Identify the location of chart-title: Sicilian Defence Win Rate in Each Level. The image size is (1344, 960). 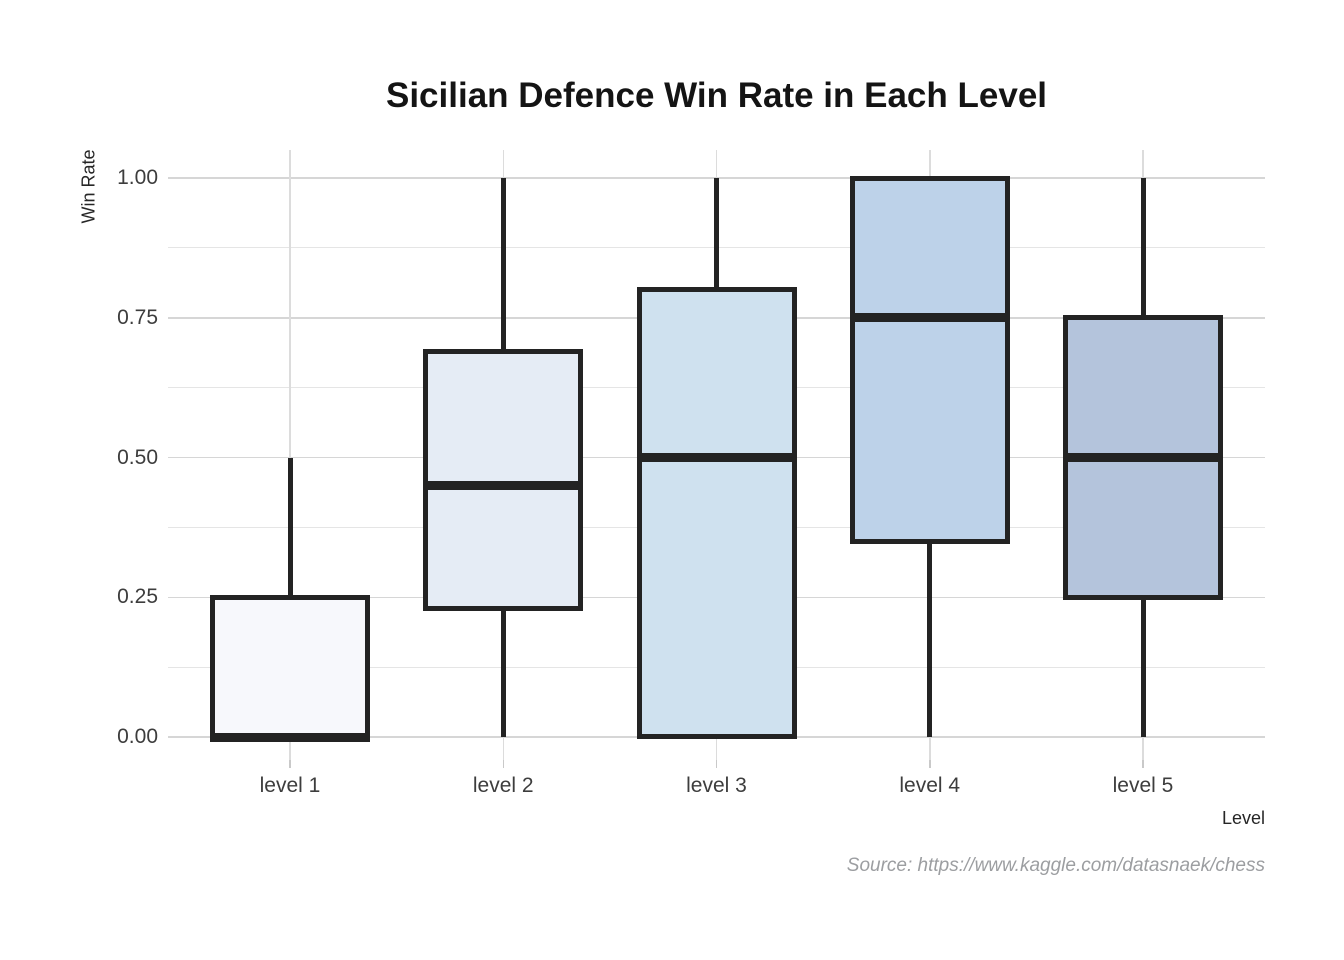
(716, 95).